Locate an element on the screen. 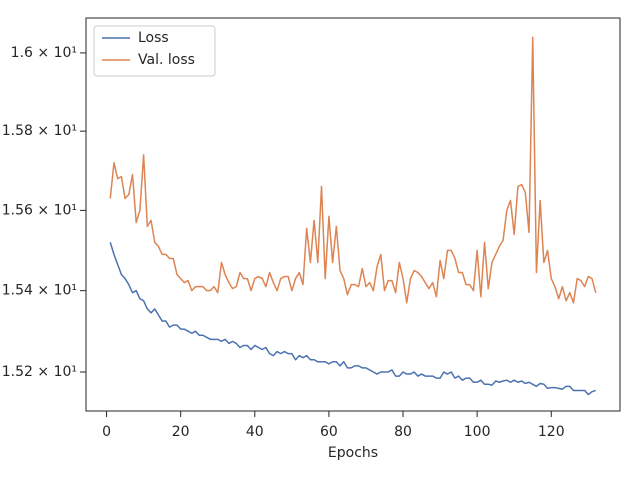  y-tick-label: 1.52 × 10¹ is located at coordinates (39, 372).